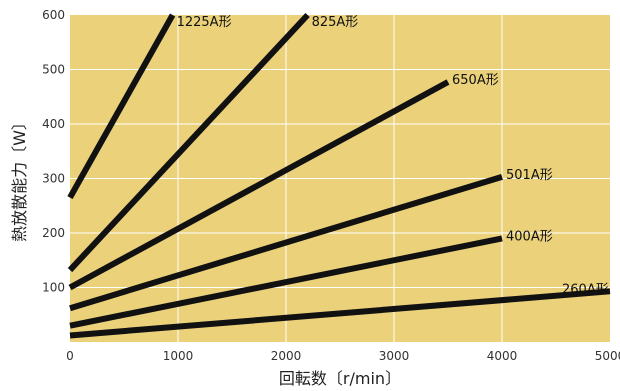 The image size is (620, 391). Describe the element at coordinates (585, 289) in the screenshot. I see `series-label: 260A形` at that location.